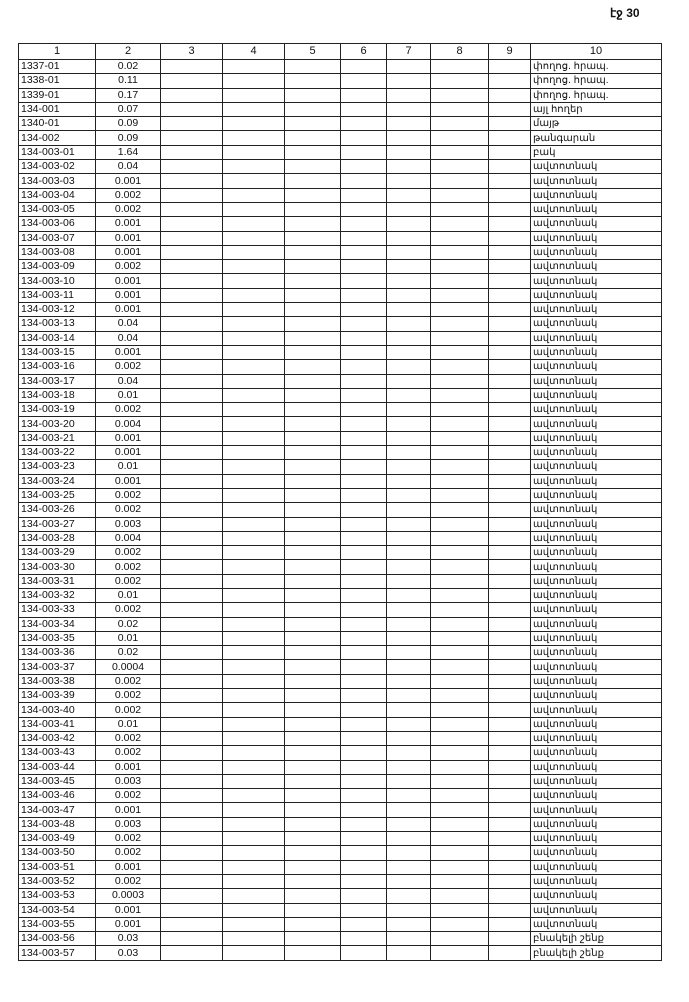 The width and height of the screenshot is (689, 1002). Describe the element at coordinates (128, 595) in the screenshot. I see `area-cell: 0.01` at that location.